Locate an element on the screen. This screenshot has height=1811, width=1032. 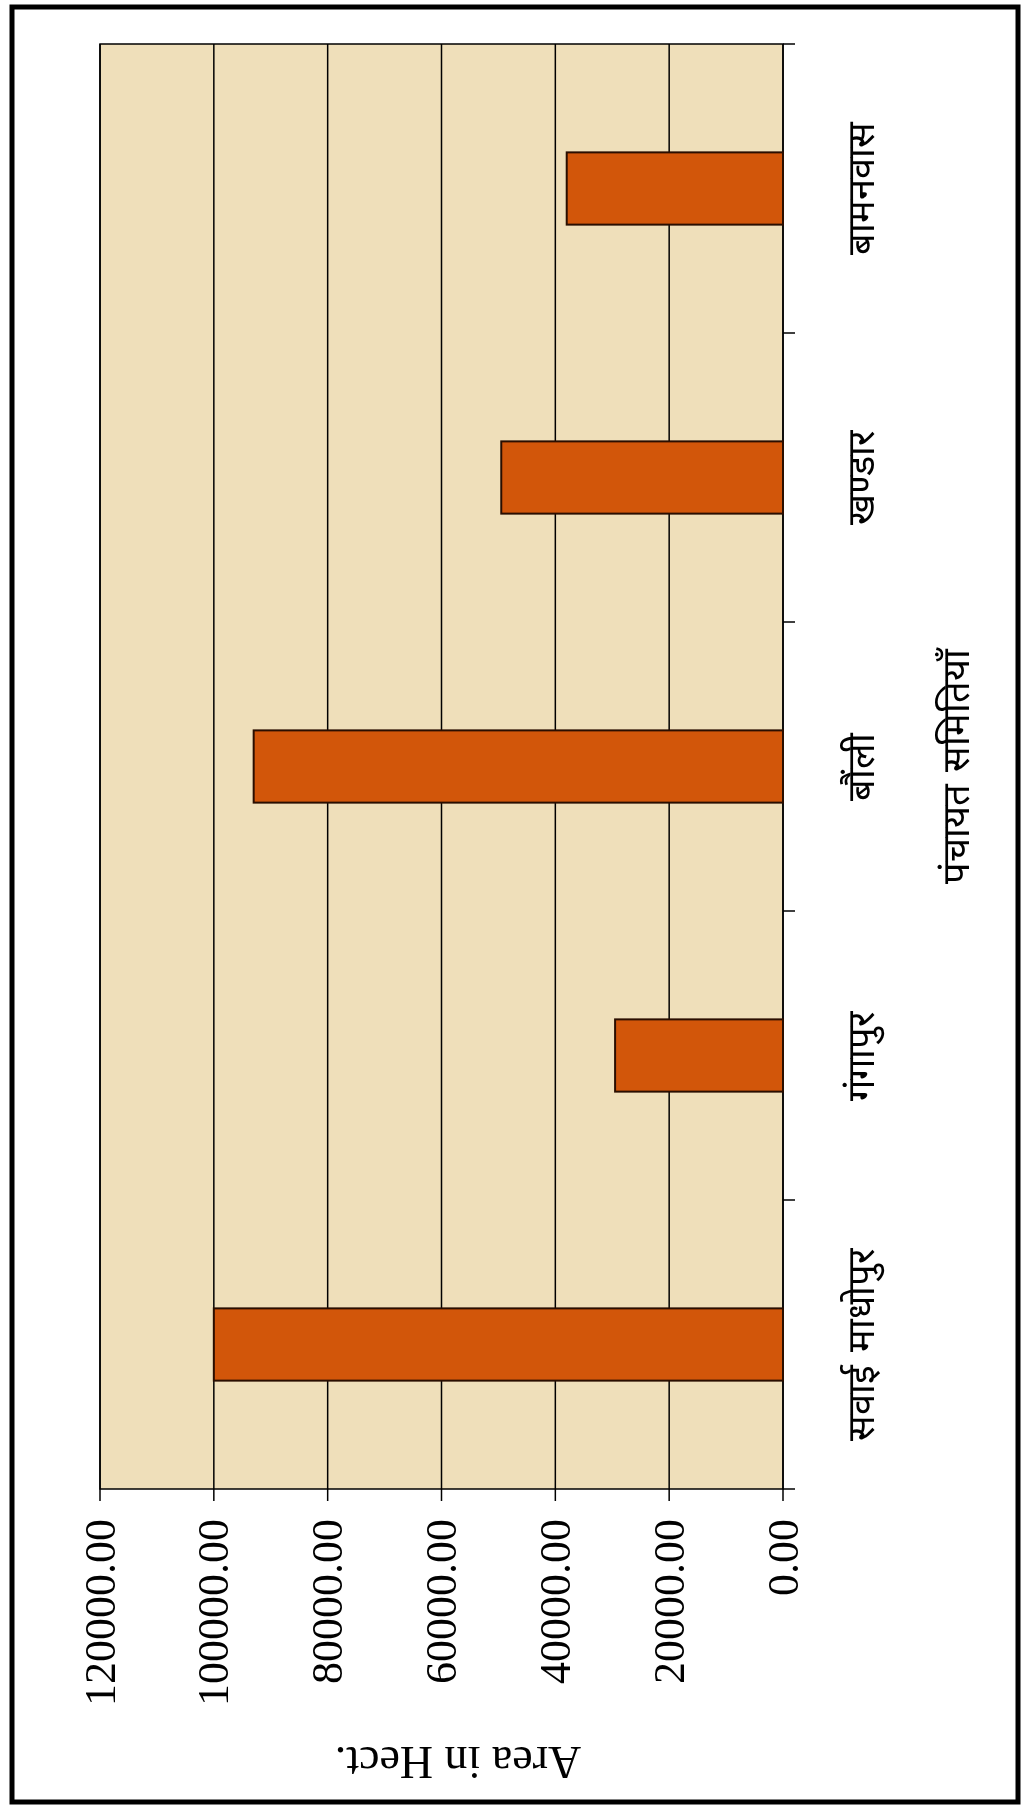
x-tick-label: 0.00 is located at coordinates (783, 1557).